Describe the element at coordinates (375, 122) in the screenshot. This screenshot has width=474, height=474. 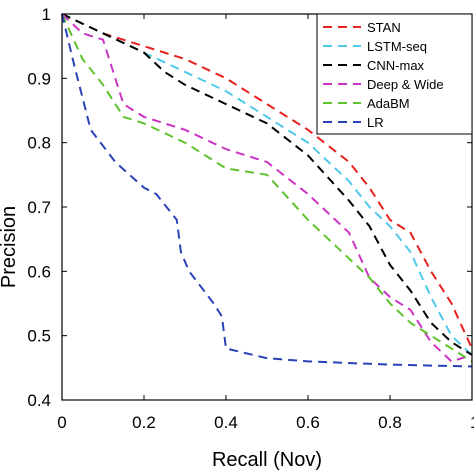
I see `legend-label-lr: LR` at that location.